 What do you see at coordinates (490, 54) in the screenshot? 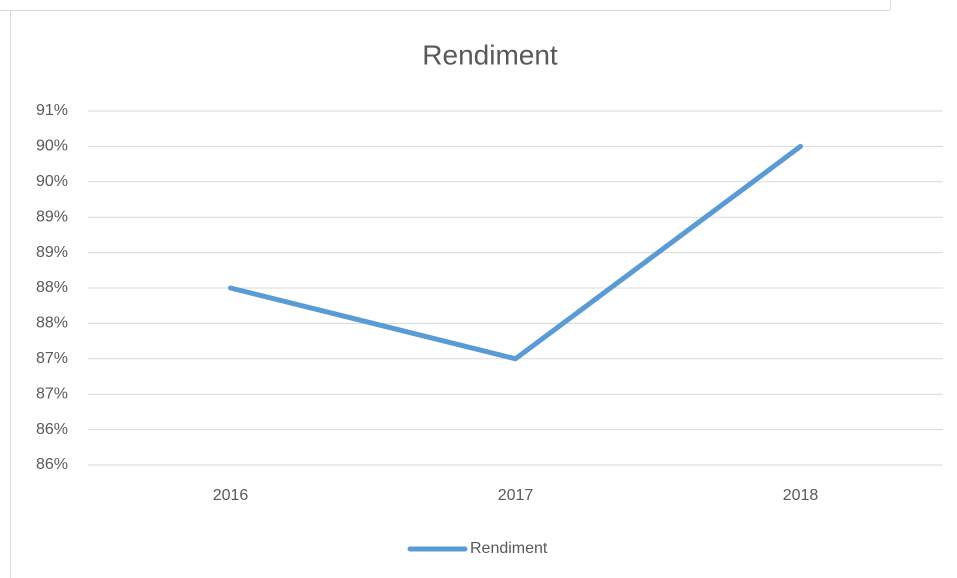
I see `chart-title: Rendiment` at bounding box center [490, 54].